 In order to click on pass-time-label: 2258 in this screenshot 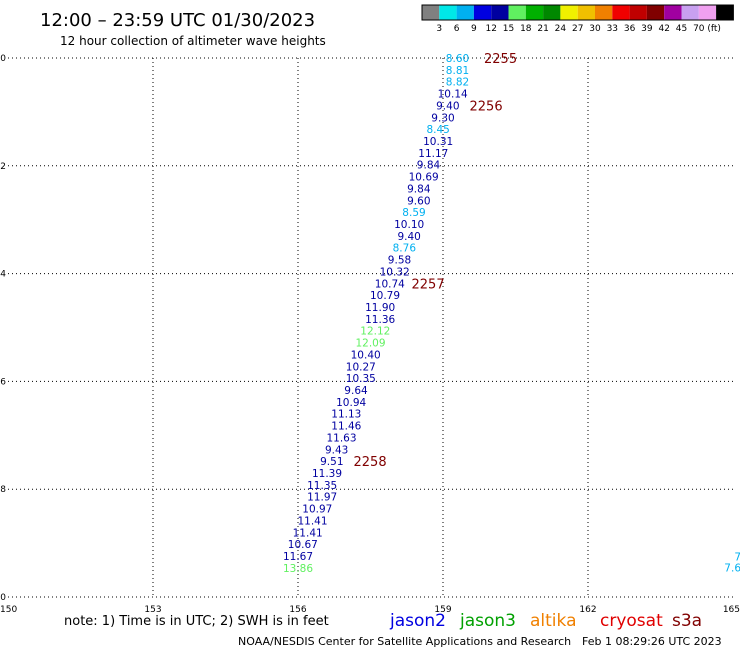, I will do `click(370, 462)`.